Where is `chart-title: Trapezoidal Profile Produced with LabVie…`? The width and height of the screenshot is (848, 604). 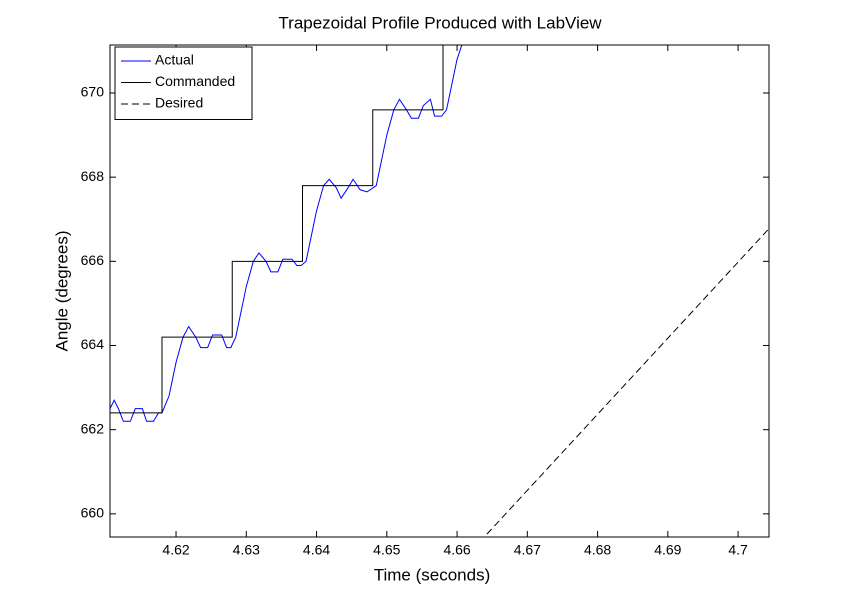
chart-title: Trapezoidal Profile Produced with LabVie… is located at coordinates (440, 22).